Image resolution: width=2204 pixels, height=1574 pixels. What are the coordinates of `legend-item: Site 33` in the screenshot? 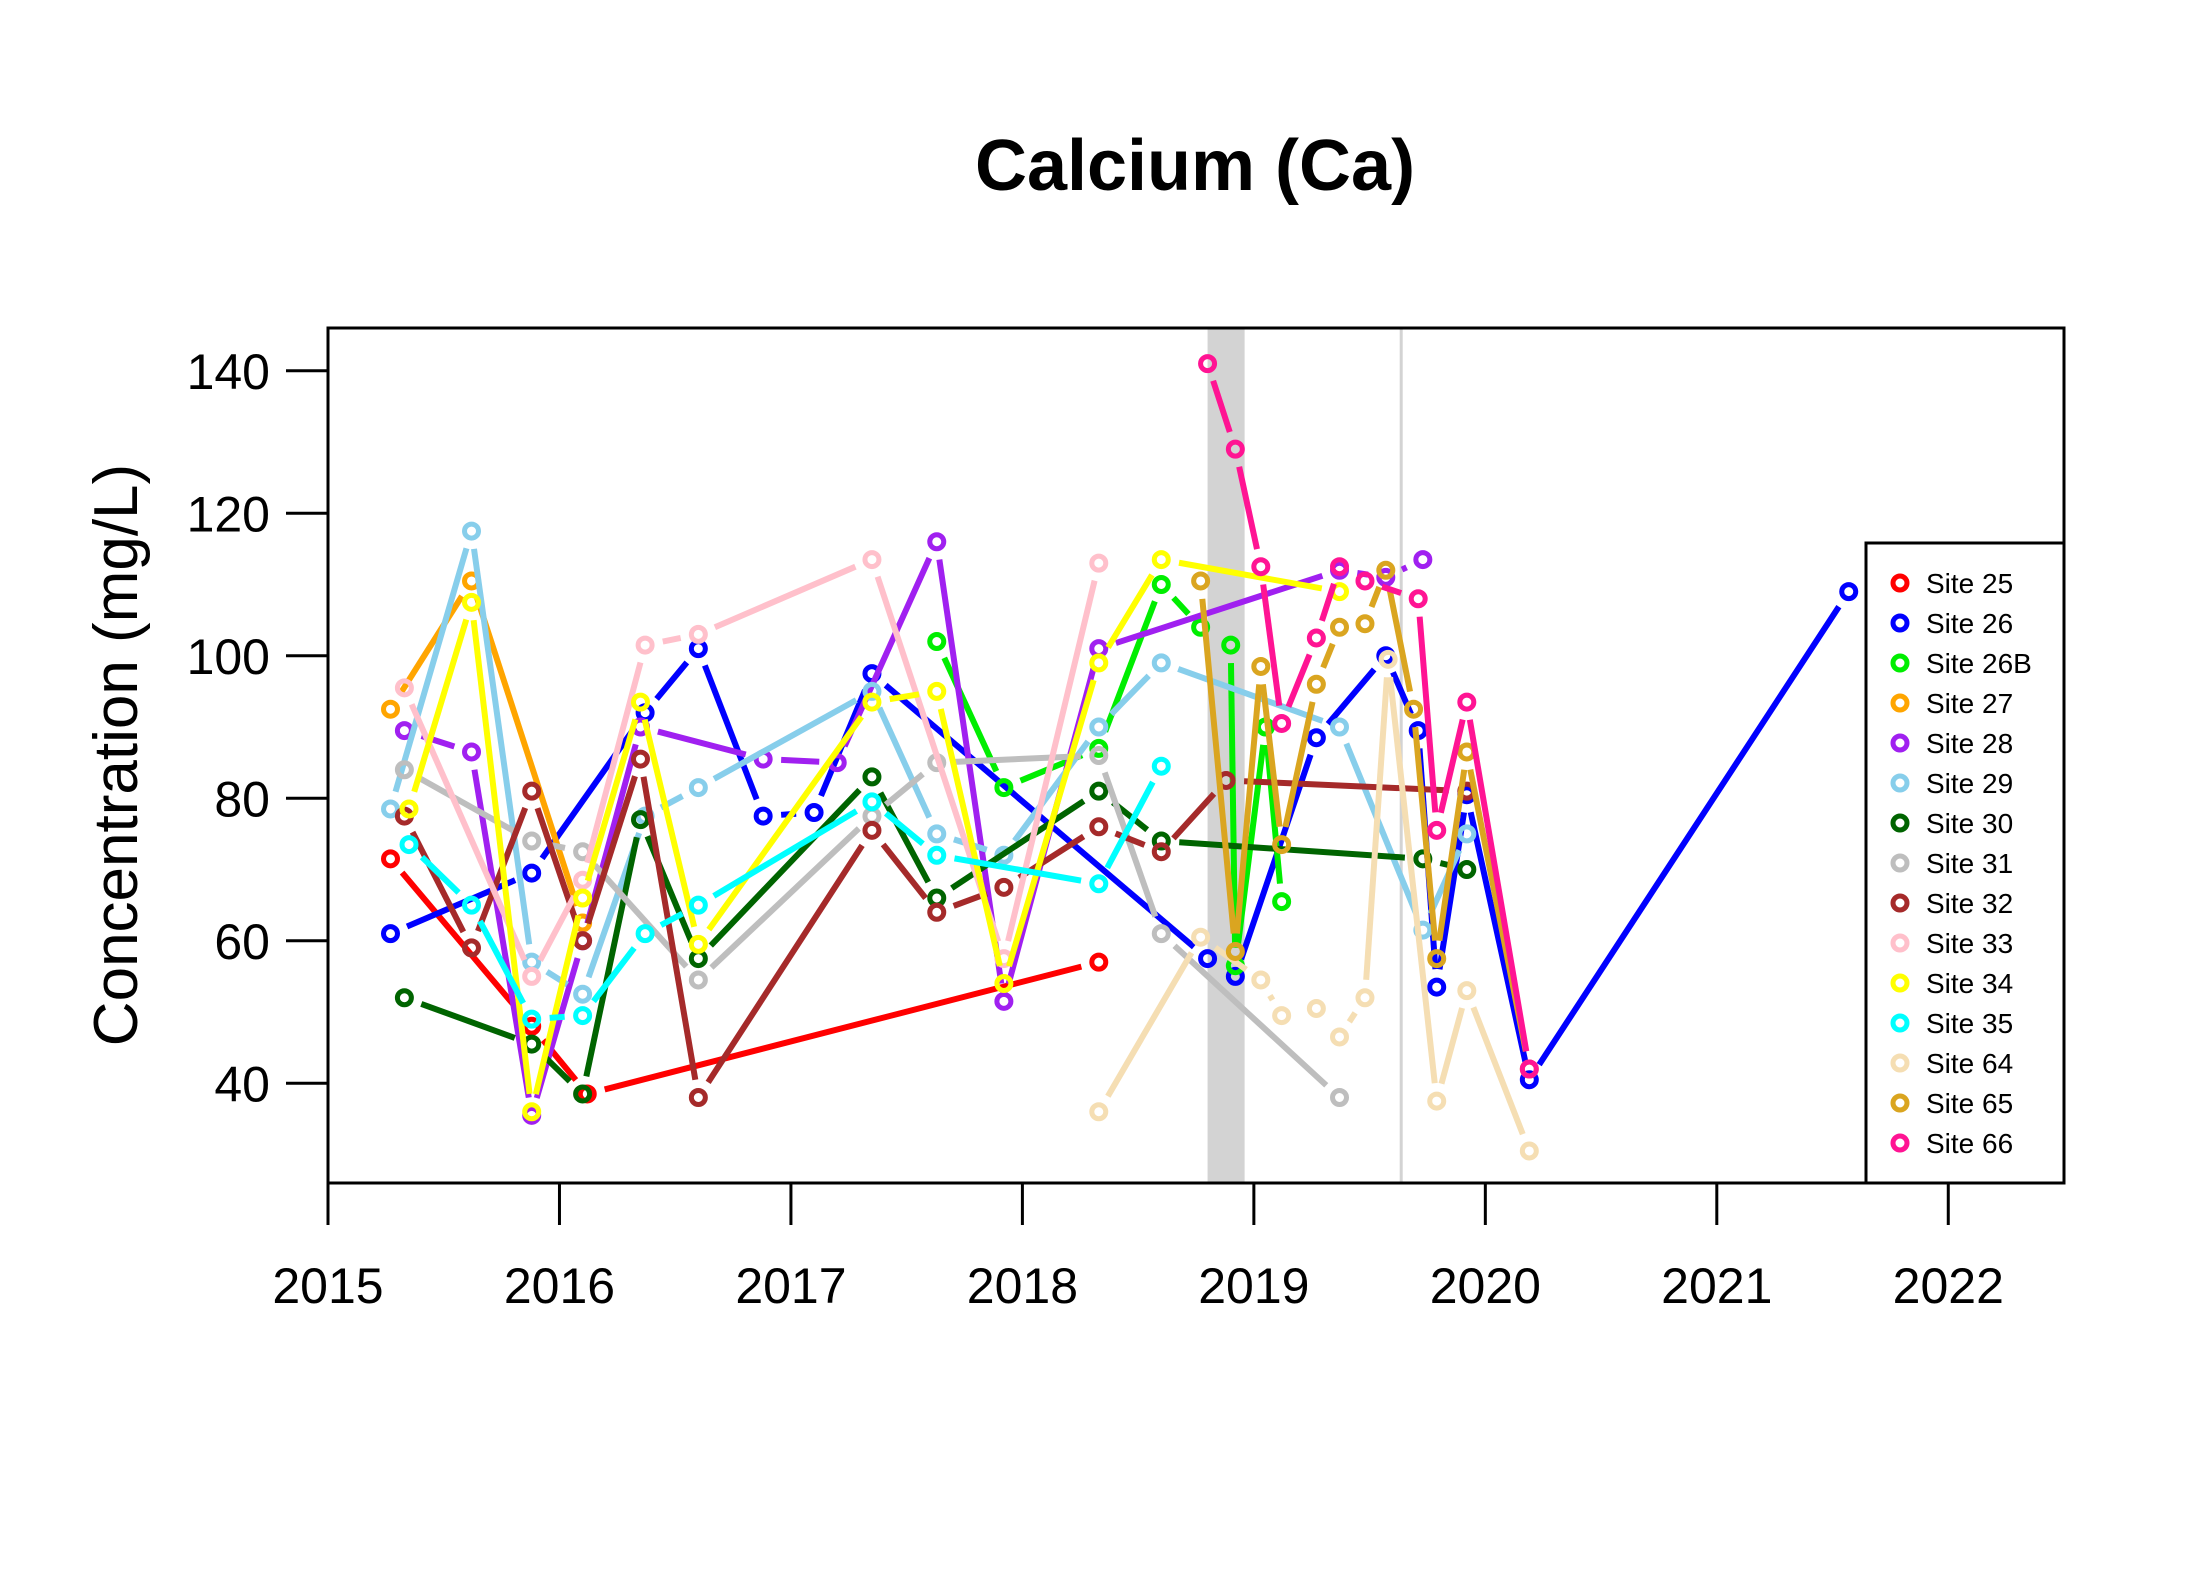 It's located at (1951, 943).